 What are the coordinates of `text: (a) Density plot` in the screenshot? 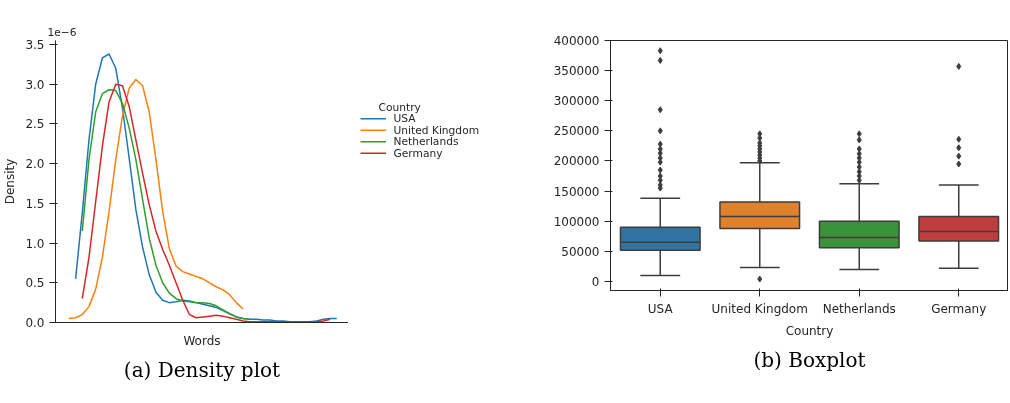 It's located at (202, 369).